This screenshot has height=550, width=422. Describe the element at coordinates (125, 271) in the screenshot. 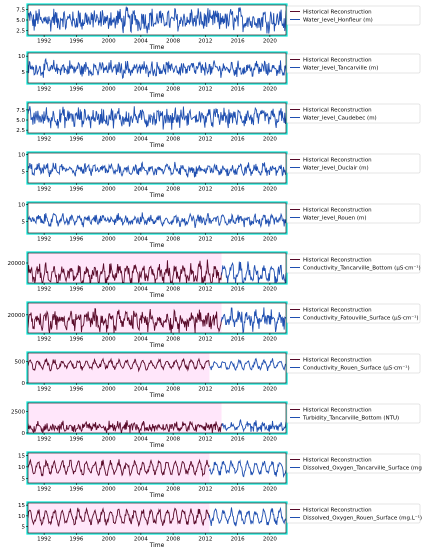

I see `historical-reconstruction-line` at that location.